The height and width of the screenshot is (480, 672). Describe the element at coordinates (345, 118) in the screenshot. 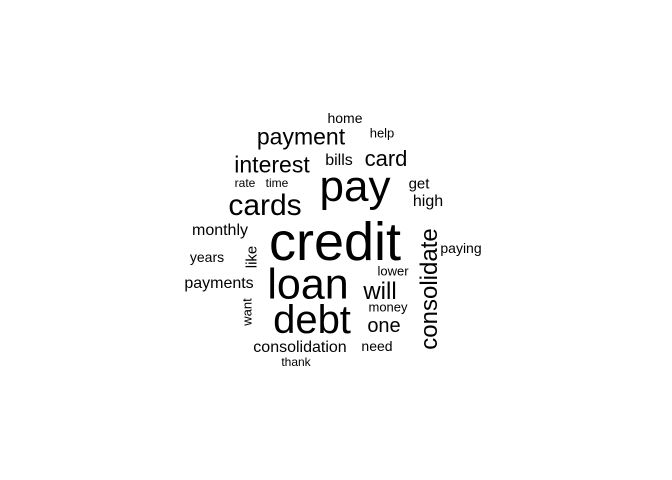

I see `word-home: home` at that location.